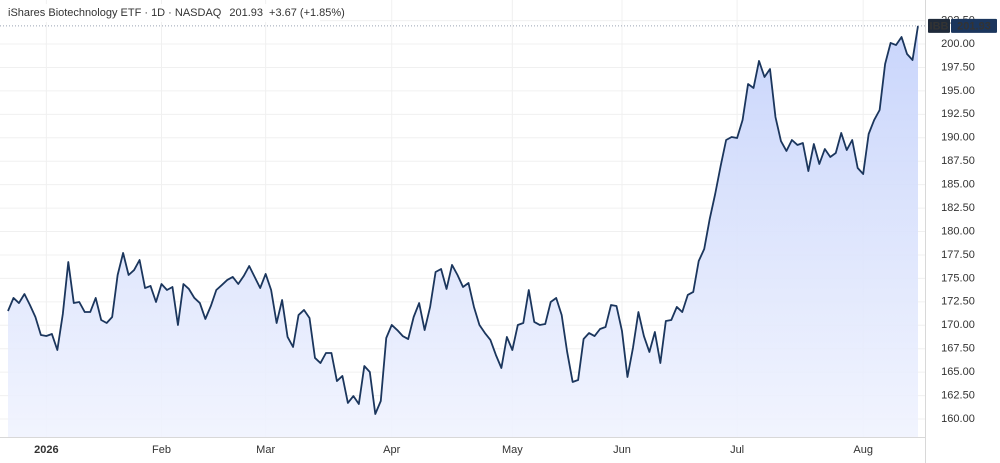 Image resolution: width=1000 pixels, height=463 pixels. I want to click on x-tick-label: Mar, so click(265, 450).